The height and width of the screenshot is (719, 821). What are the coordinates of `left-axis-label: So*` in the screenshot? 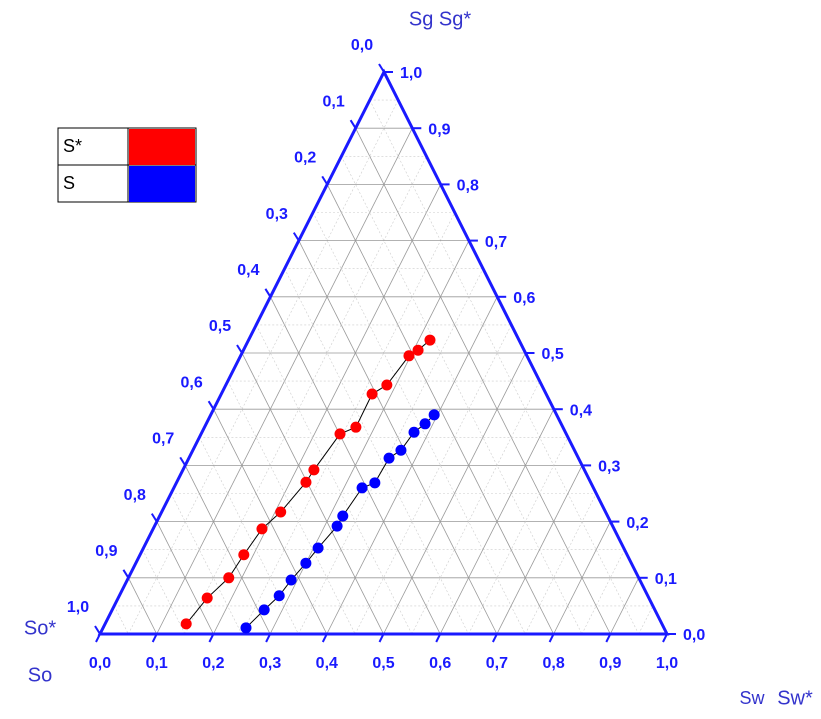 It's located at (40, 628).